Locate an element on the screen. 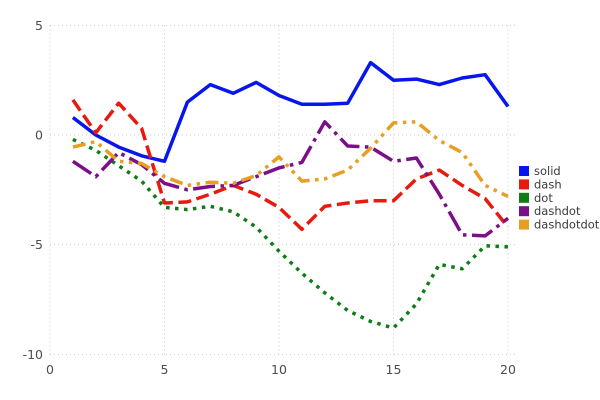  y-tick-label: 5 is located at coordinates (39, 25).